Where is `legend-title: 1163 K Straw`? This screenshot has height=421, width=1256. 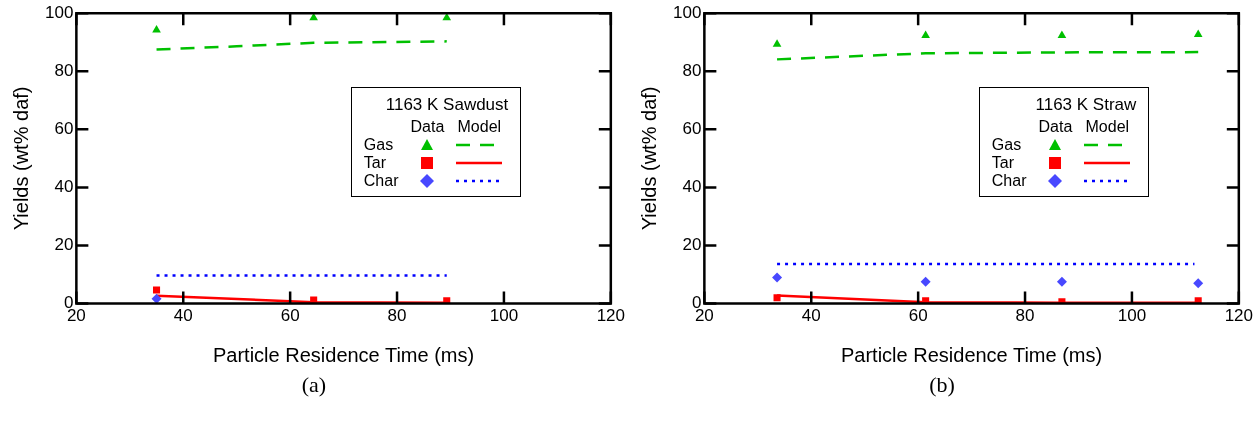
legend-title: 1163 K Straw is located at coordinates (1085, 105).